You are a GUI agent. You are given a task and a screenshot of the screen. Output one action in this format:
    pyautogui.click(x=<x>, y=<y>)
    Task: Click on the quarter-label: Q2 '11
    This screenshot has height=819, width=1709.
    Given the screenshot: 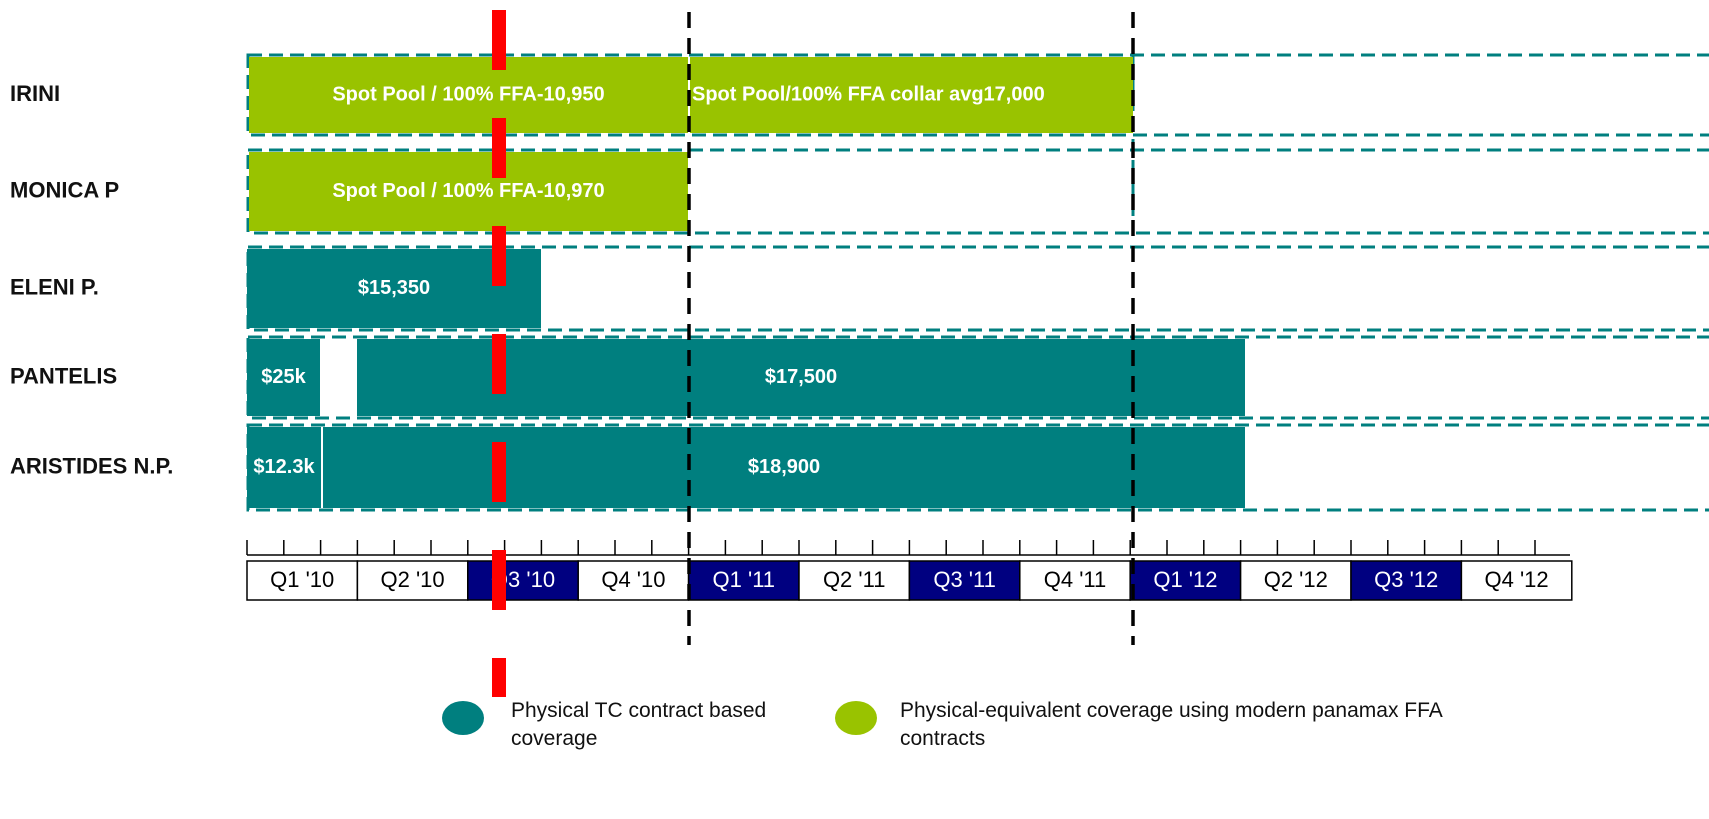 What is the action you would take?
    pyautogui.click(x=854, y=579)
    